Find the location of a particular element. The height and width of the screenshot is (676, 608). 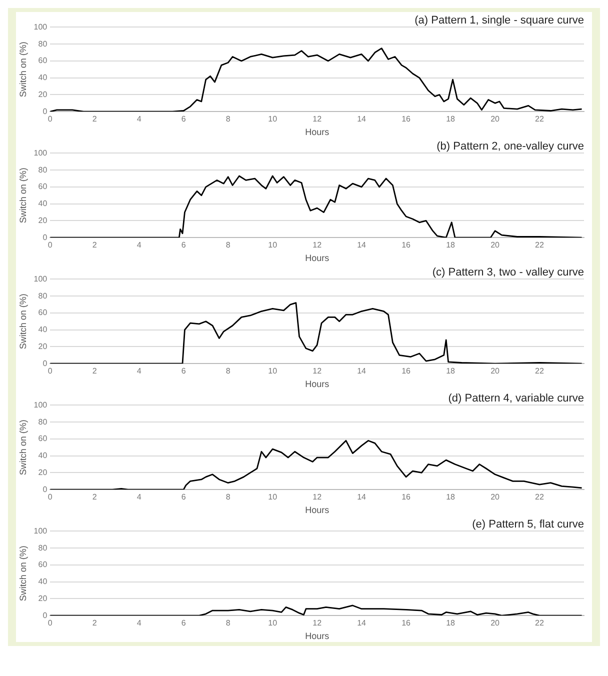

chart-title: (e) Pattern 5, flat curve is located at coordinates (528, 524).